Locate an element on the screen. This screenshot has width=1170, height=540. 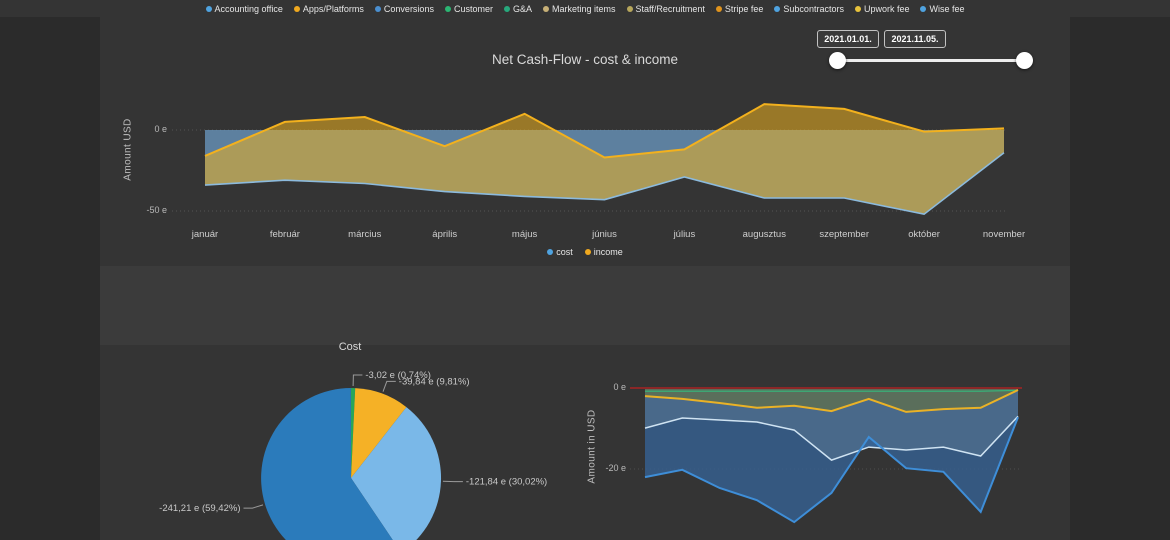
x-axis-label: október is located at coordinates (924, 234).